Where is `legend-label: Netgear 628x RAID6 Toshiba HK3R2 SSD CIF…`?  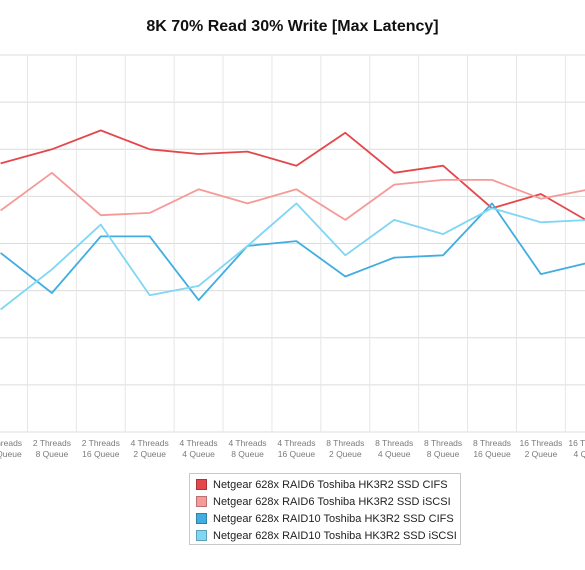
legend-label: Netgear 628x RAID6 Toshiba HK3R2 SSD CIF… is located at coordinates (330, 484).